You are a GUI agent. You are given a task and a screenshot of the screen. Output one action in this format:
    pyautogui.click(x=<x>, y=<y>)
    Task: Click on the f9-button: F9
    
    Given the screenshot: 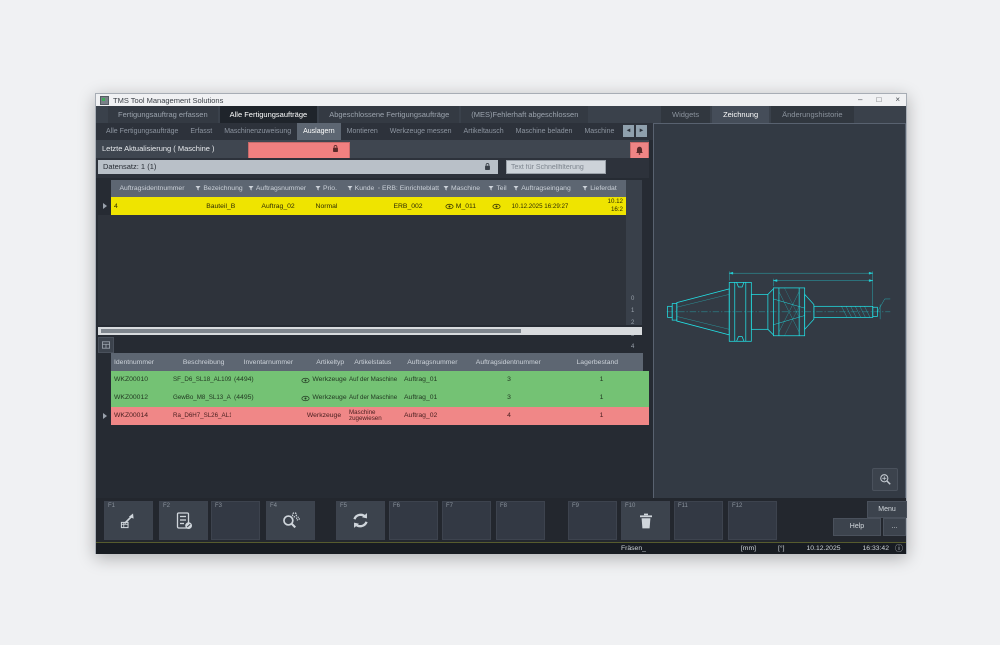 What is the action you would take?
    pyautogui.click(x=592, y=520)
    